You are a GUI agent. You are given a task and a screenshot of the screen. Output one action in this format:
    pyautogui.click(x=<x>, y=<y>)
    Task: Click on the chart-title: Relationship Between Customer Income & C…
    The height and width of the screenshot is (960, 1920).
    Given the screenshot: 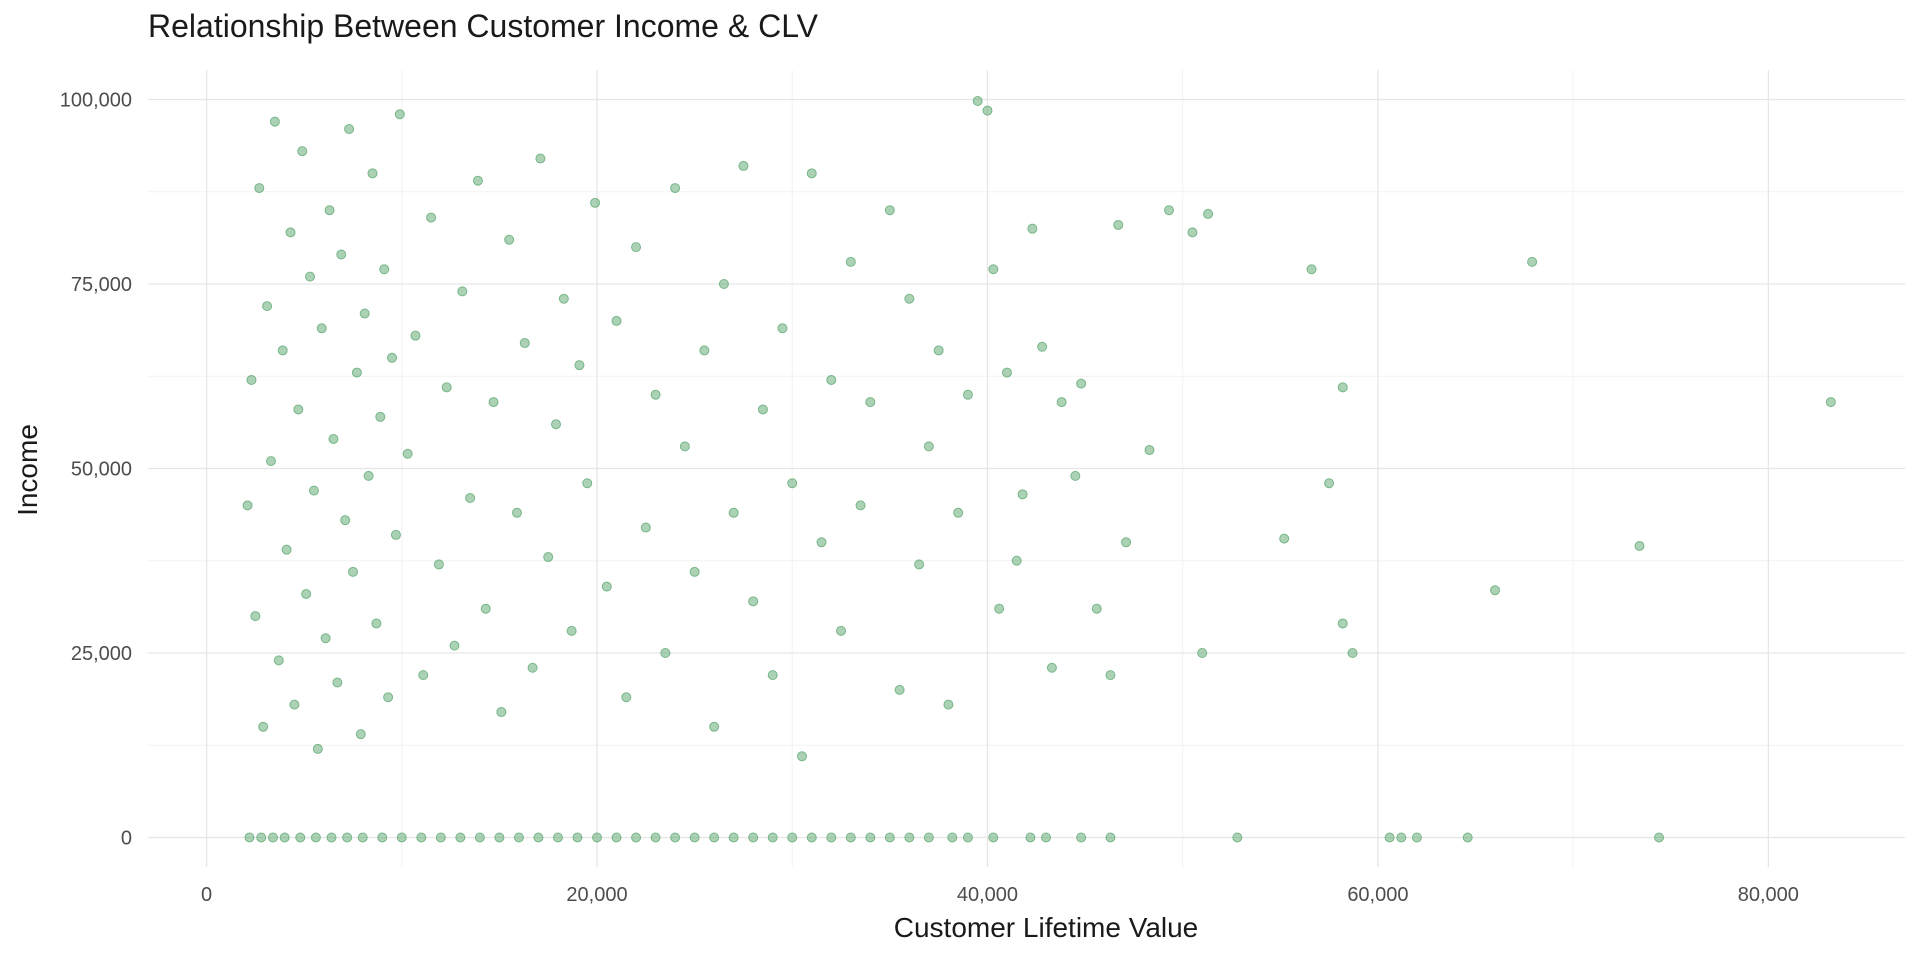 What is the action you would take?
    pyautogui.click(x=483, y=26)
    